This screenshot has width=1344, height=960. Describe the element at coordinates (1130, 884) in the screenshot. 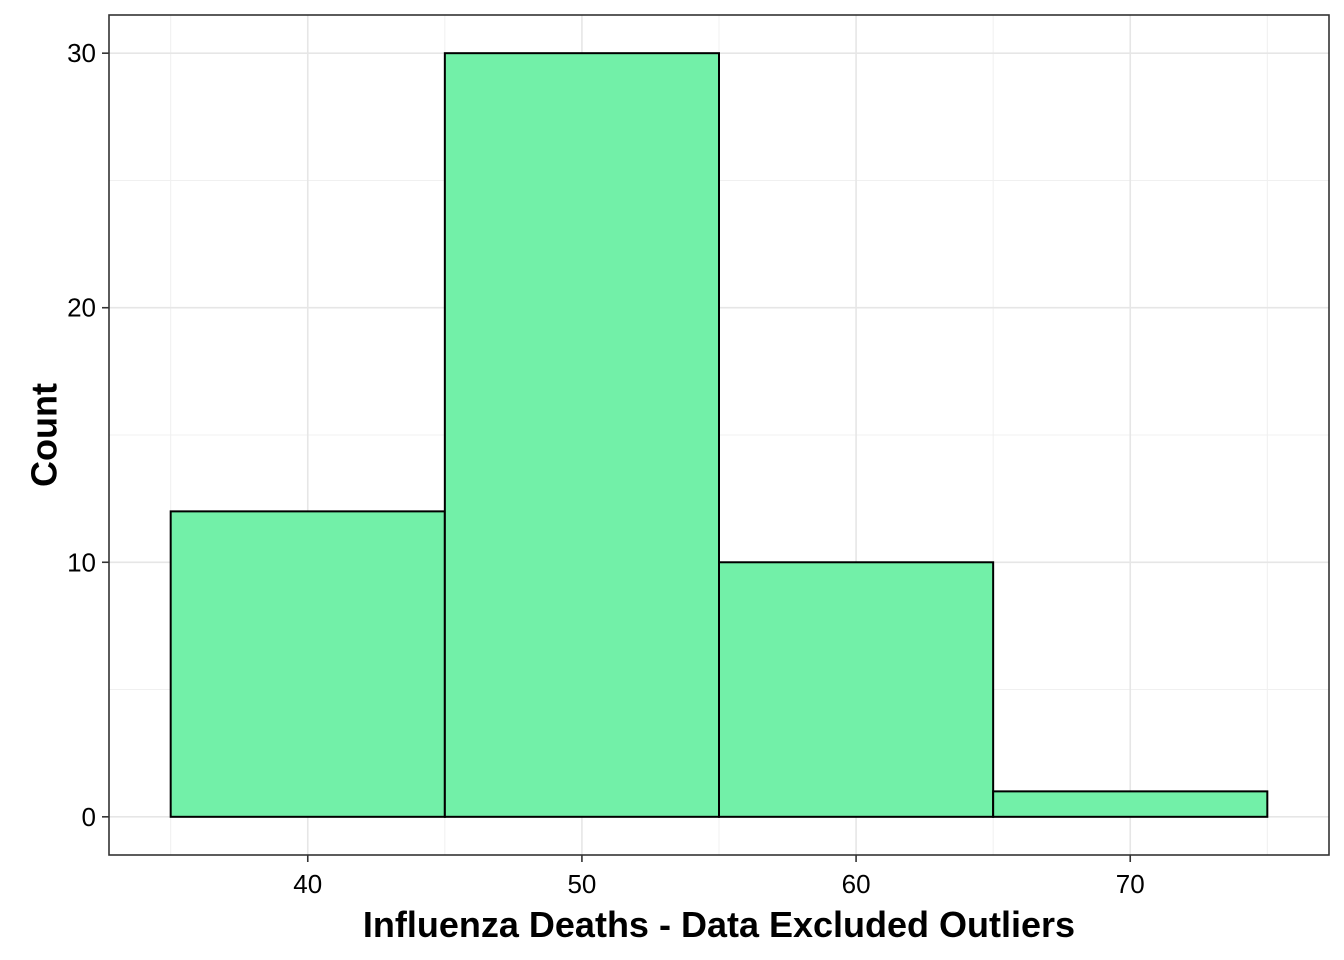

I see `x-tick-label: 70` at that location.